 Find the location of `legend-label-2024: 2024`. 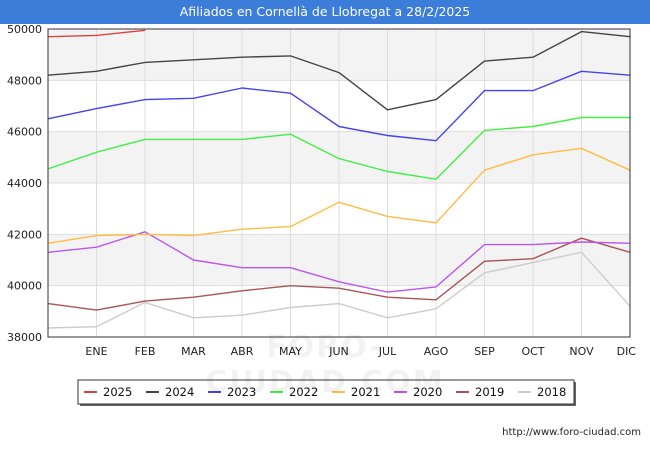

legend-label-2024: 2024 is located at coordinates (179, 392).